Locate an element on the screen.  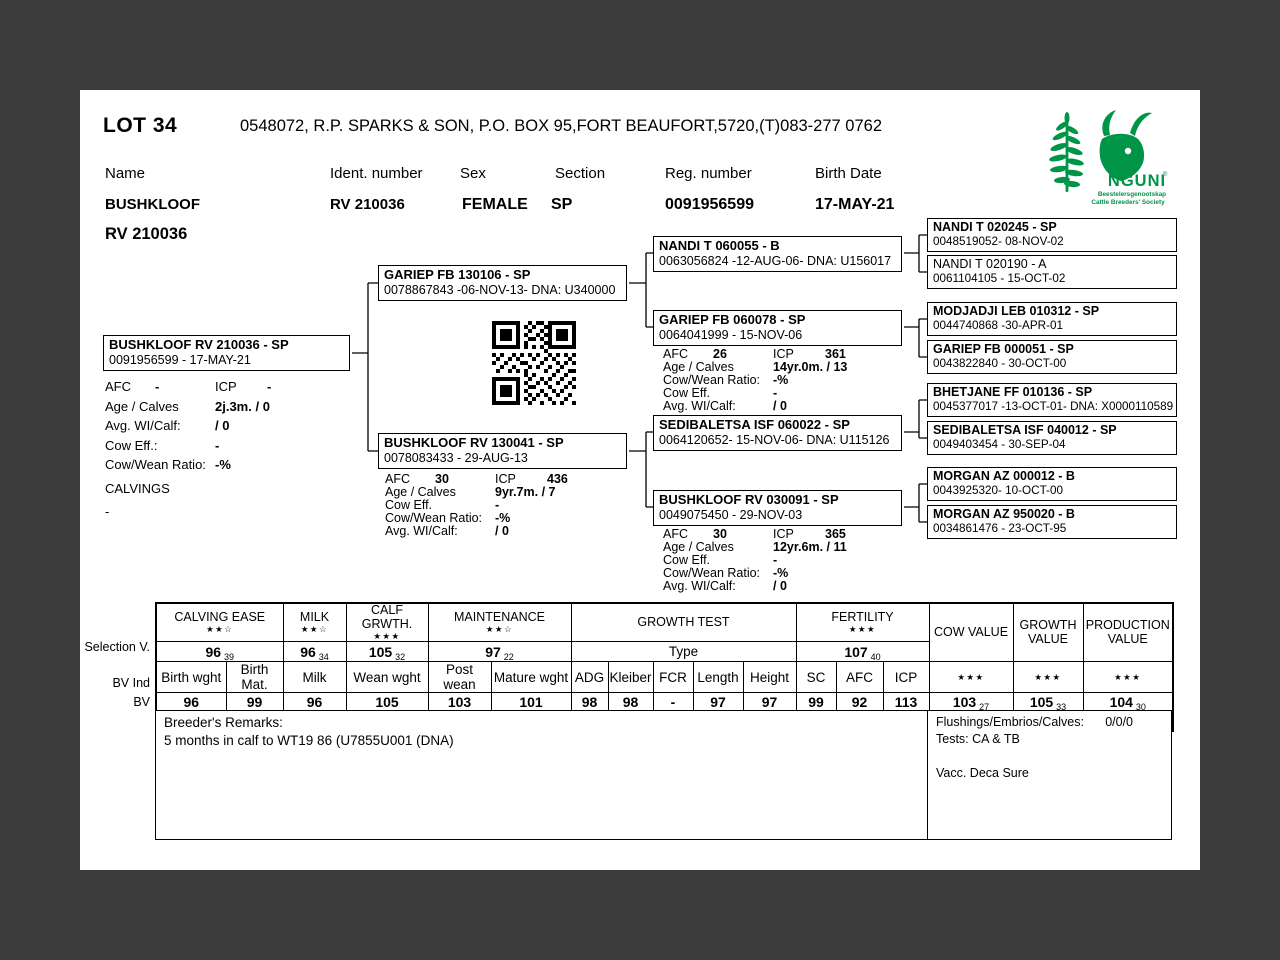
selection-fertility: 107 40 is located at coordinates (862, 651).